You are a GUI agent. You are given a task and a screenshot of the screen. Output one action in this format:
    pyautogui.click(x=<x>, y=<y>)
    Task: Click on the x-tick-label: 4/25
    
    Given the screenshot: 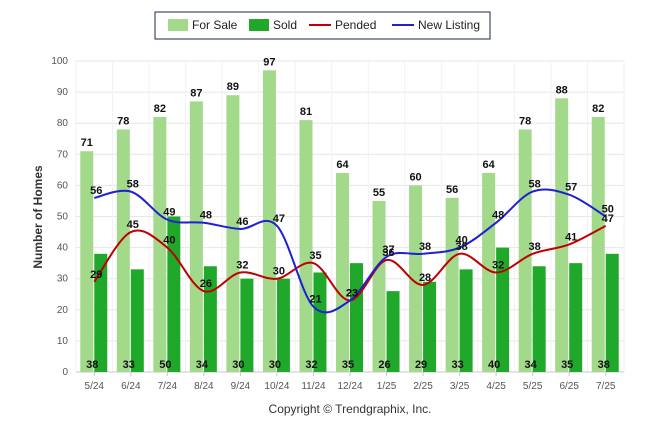 What is the action you would take?
    pyautogui.click(x=496, y=386)
    